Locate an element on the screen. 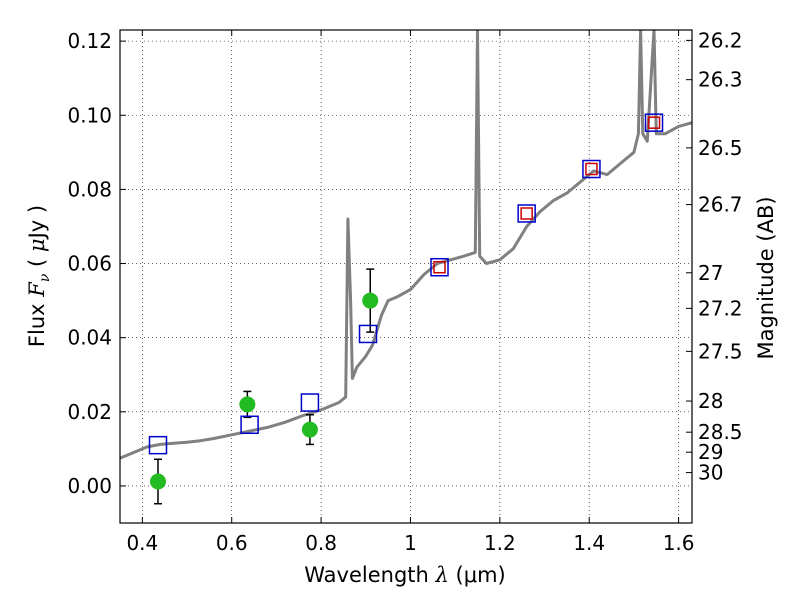  x-tick-label: 1 is located at coordinates (410, 543).